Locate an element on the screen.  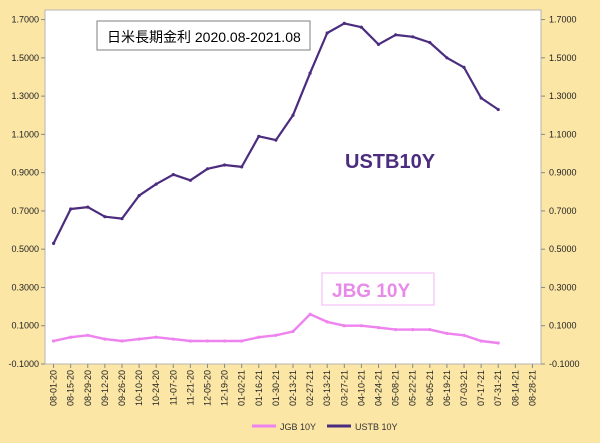
x-tick-label: 07-31-21 is located at coordinates (498, 388).